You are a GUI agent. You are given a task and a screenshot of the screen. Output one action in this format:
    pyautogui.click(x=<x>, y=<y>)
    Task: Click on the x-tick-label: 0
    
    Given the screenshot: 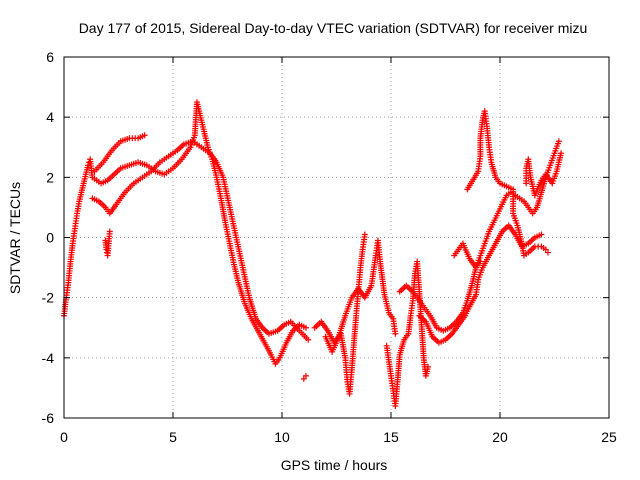 What is the action you would take?
    pyautogui.click(x=64, y=437)
    